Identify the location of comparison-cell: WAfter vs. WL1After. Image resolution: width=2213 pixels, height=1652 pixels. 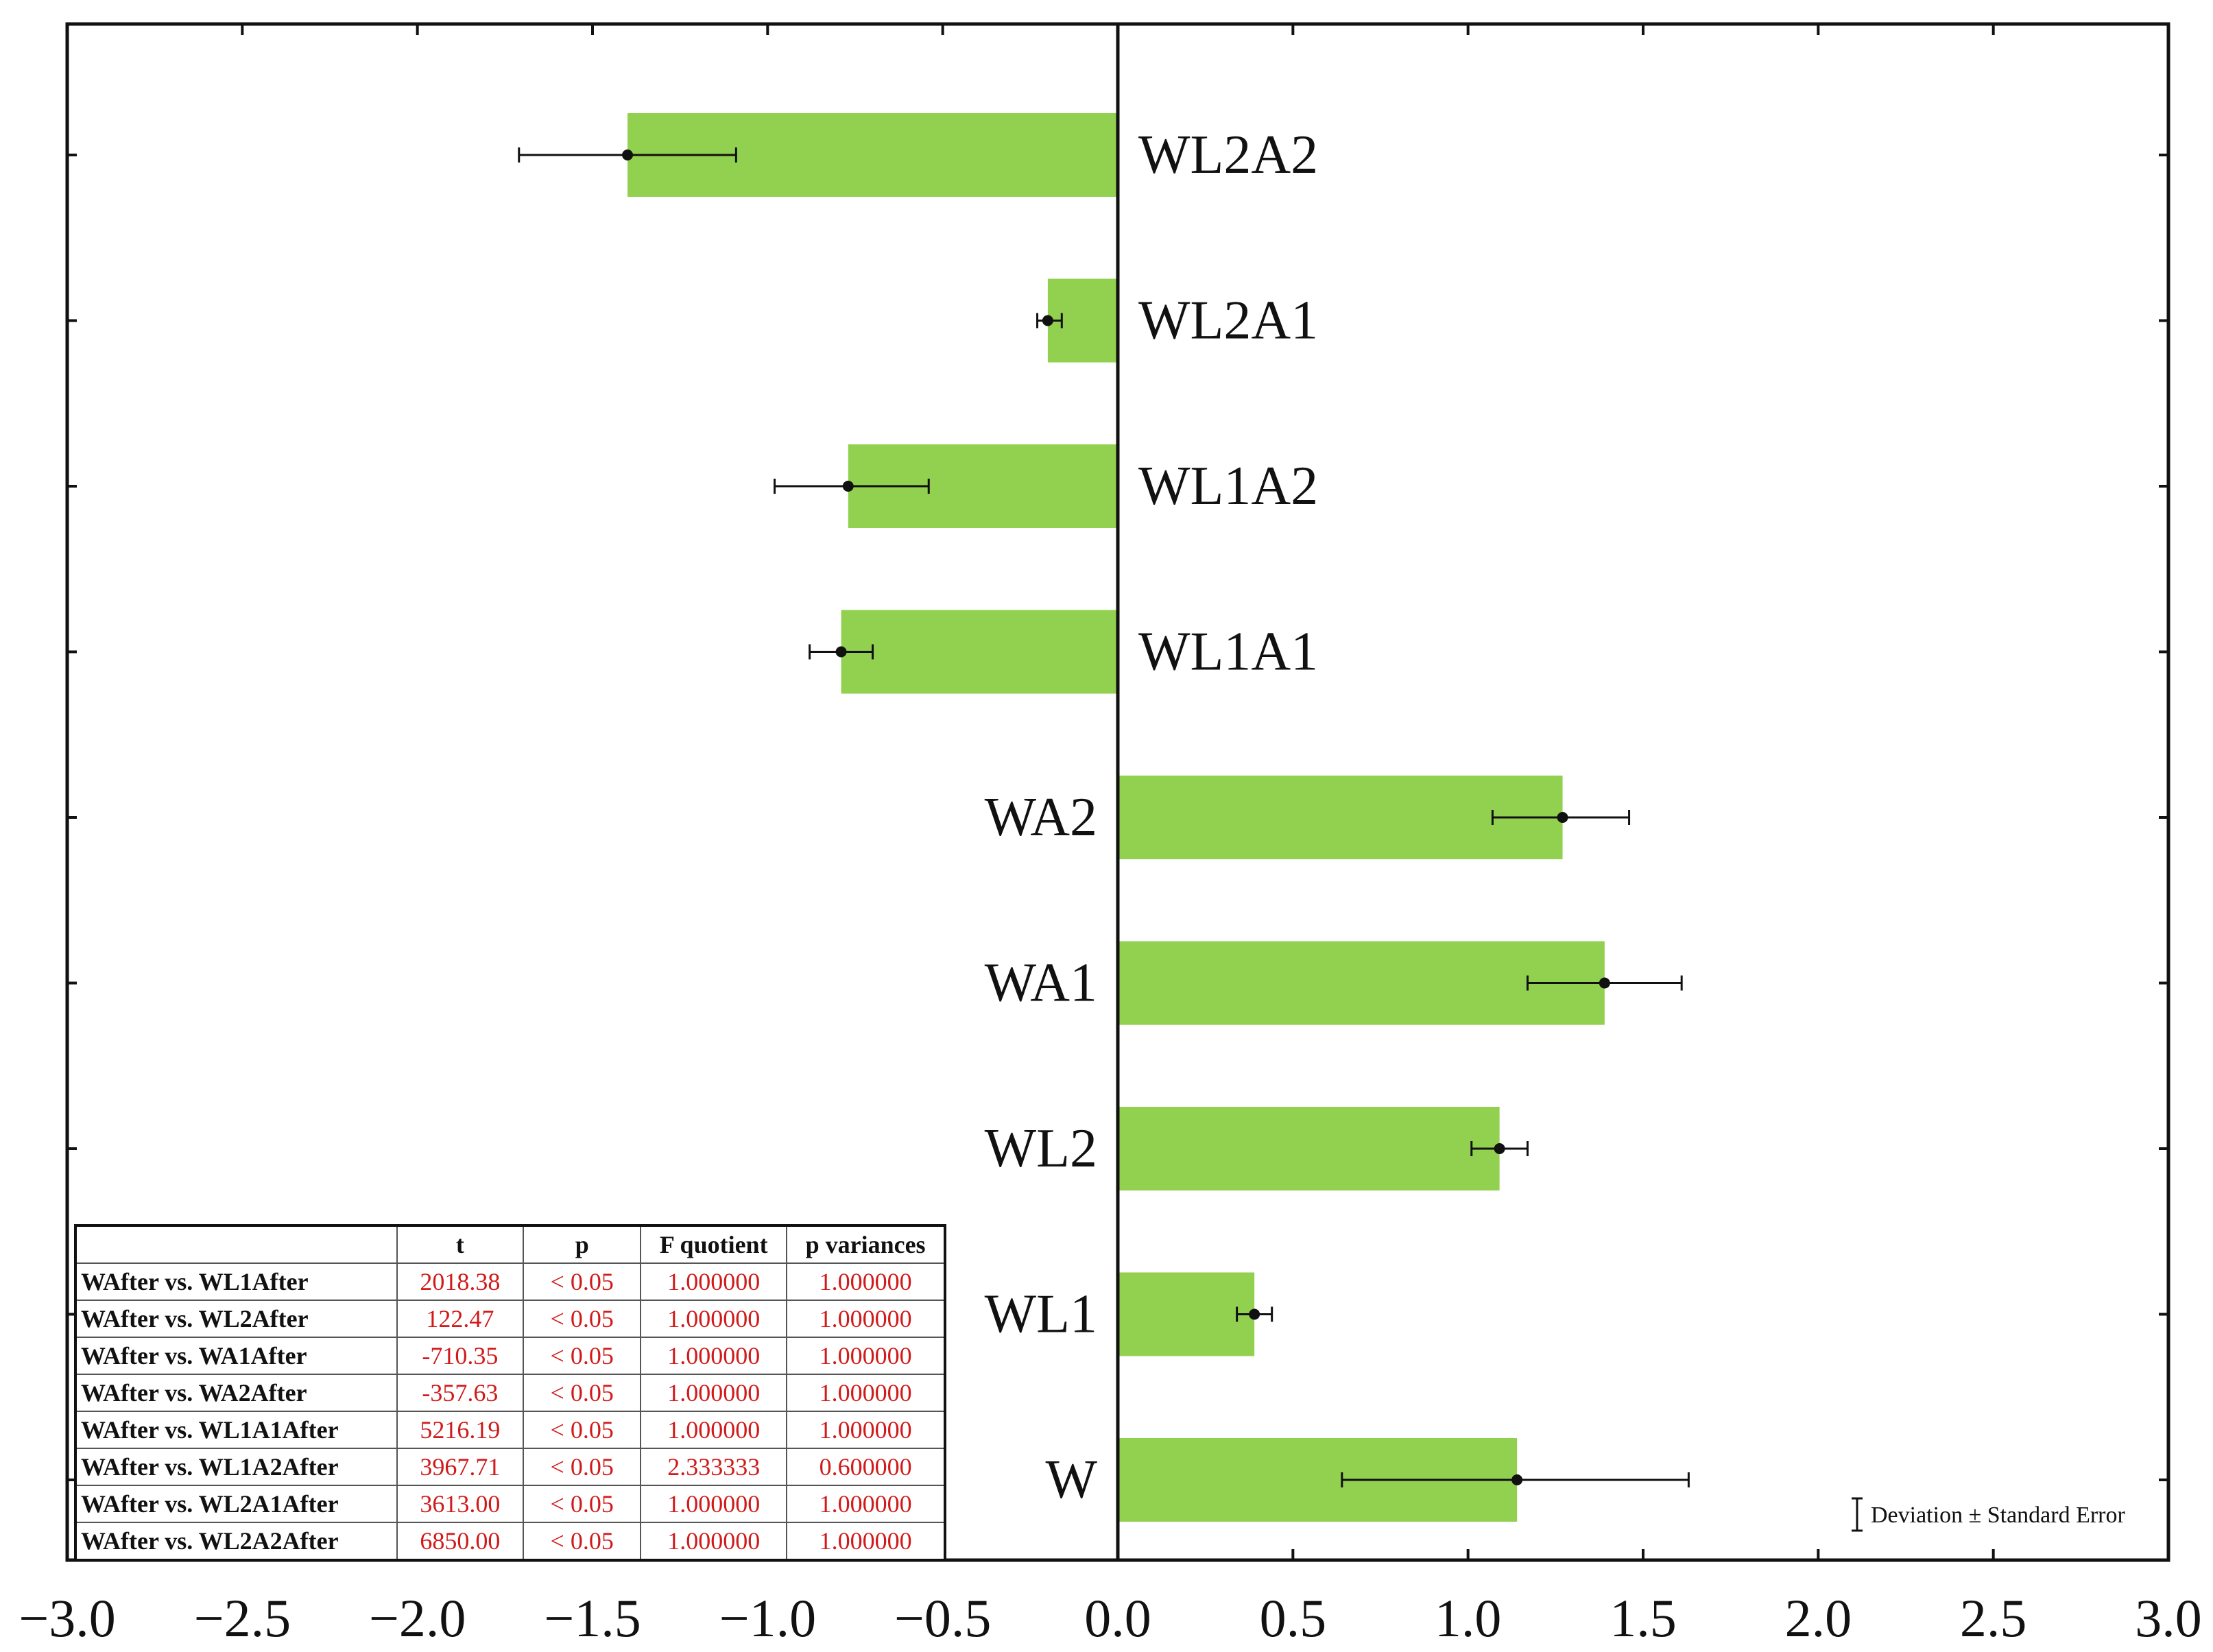
(236, 1281).